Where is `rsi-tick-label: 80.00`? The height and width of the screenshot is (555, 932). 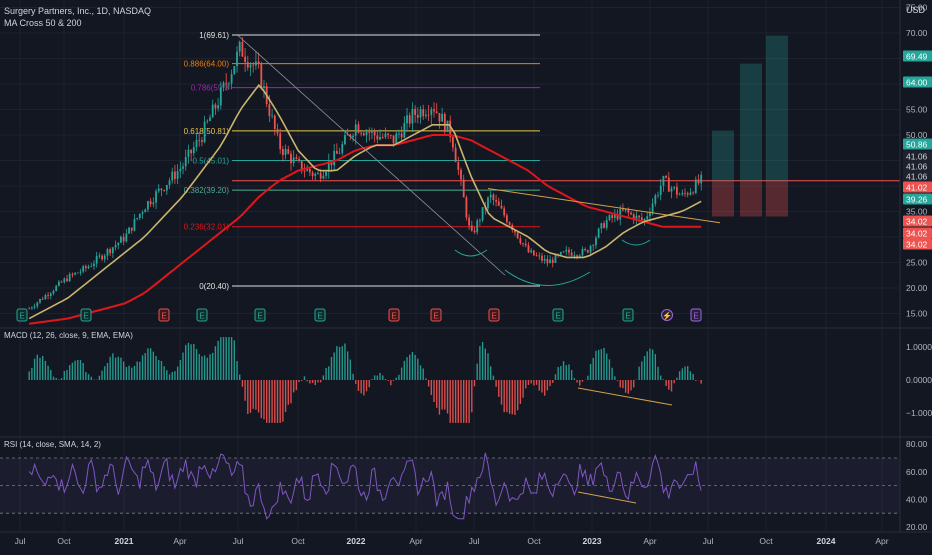 rsi-tick-label: 80.00 is located at coordinates (917, 444).